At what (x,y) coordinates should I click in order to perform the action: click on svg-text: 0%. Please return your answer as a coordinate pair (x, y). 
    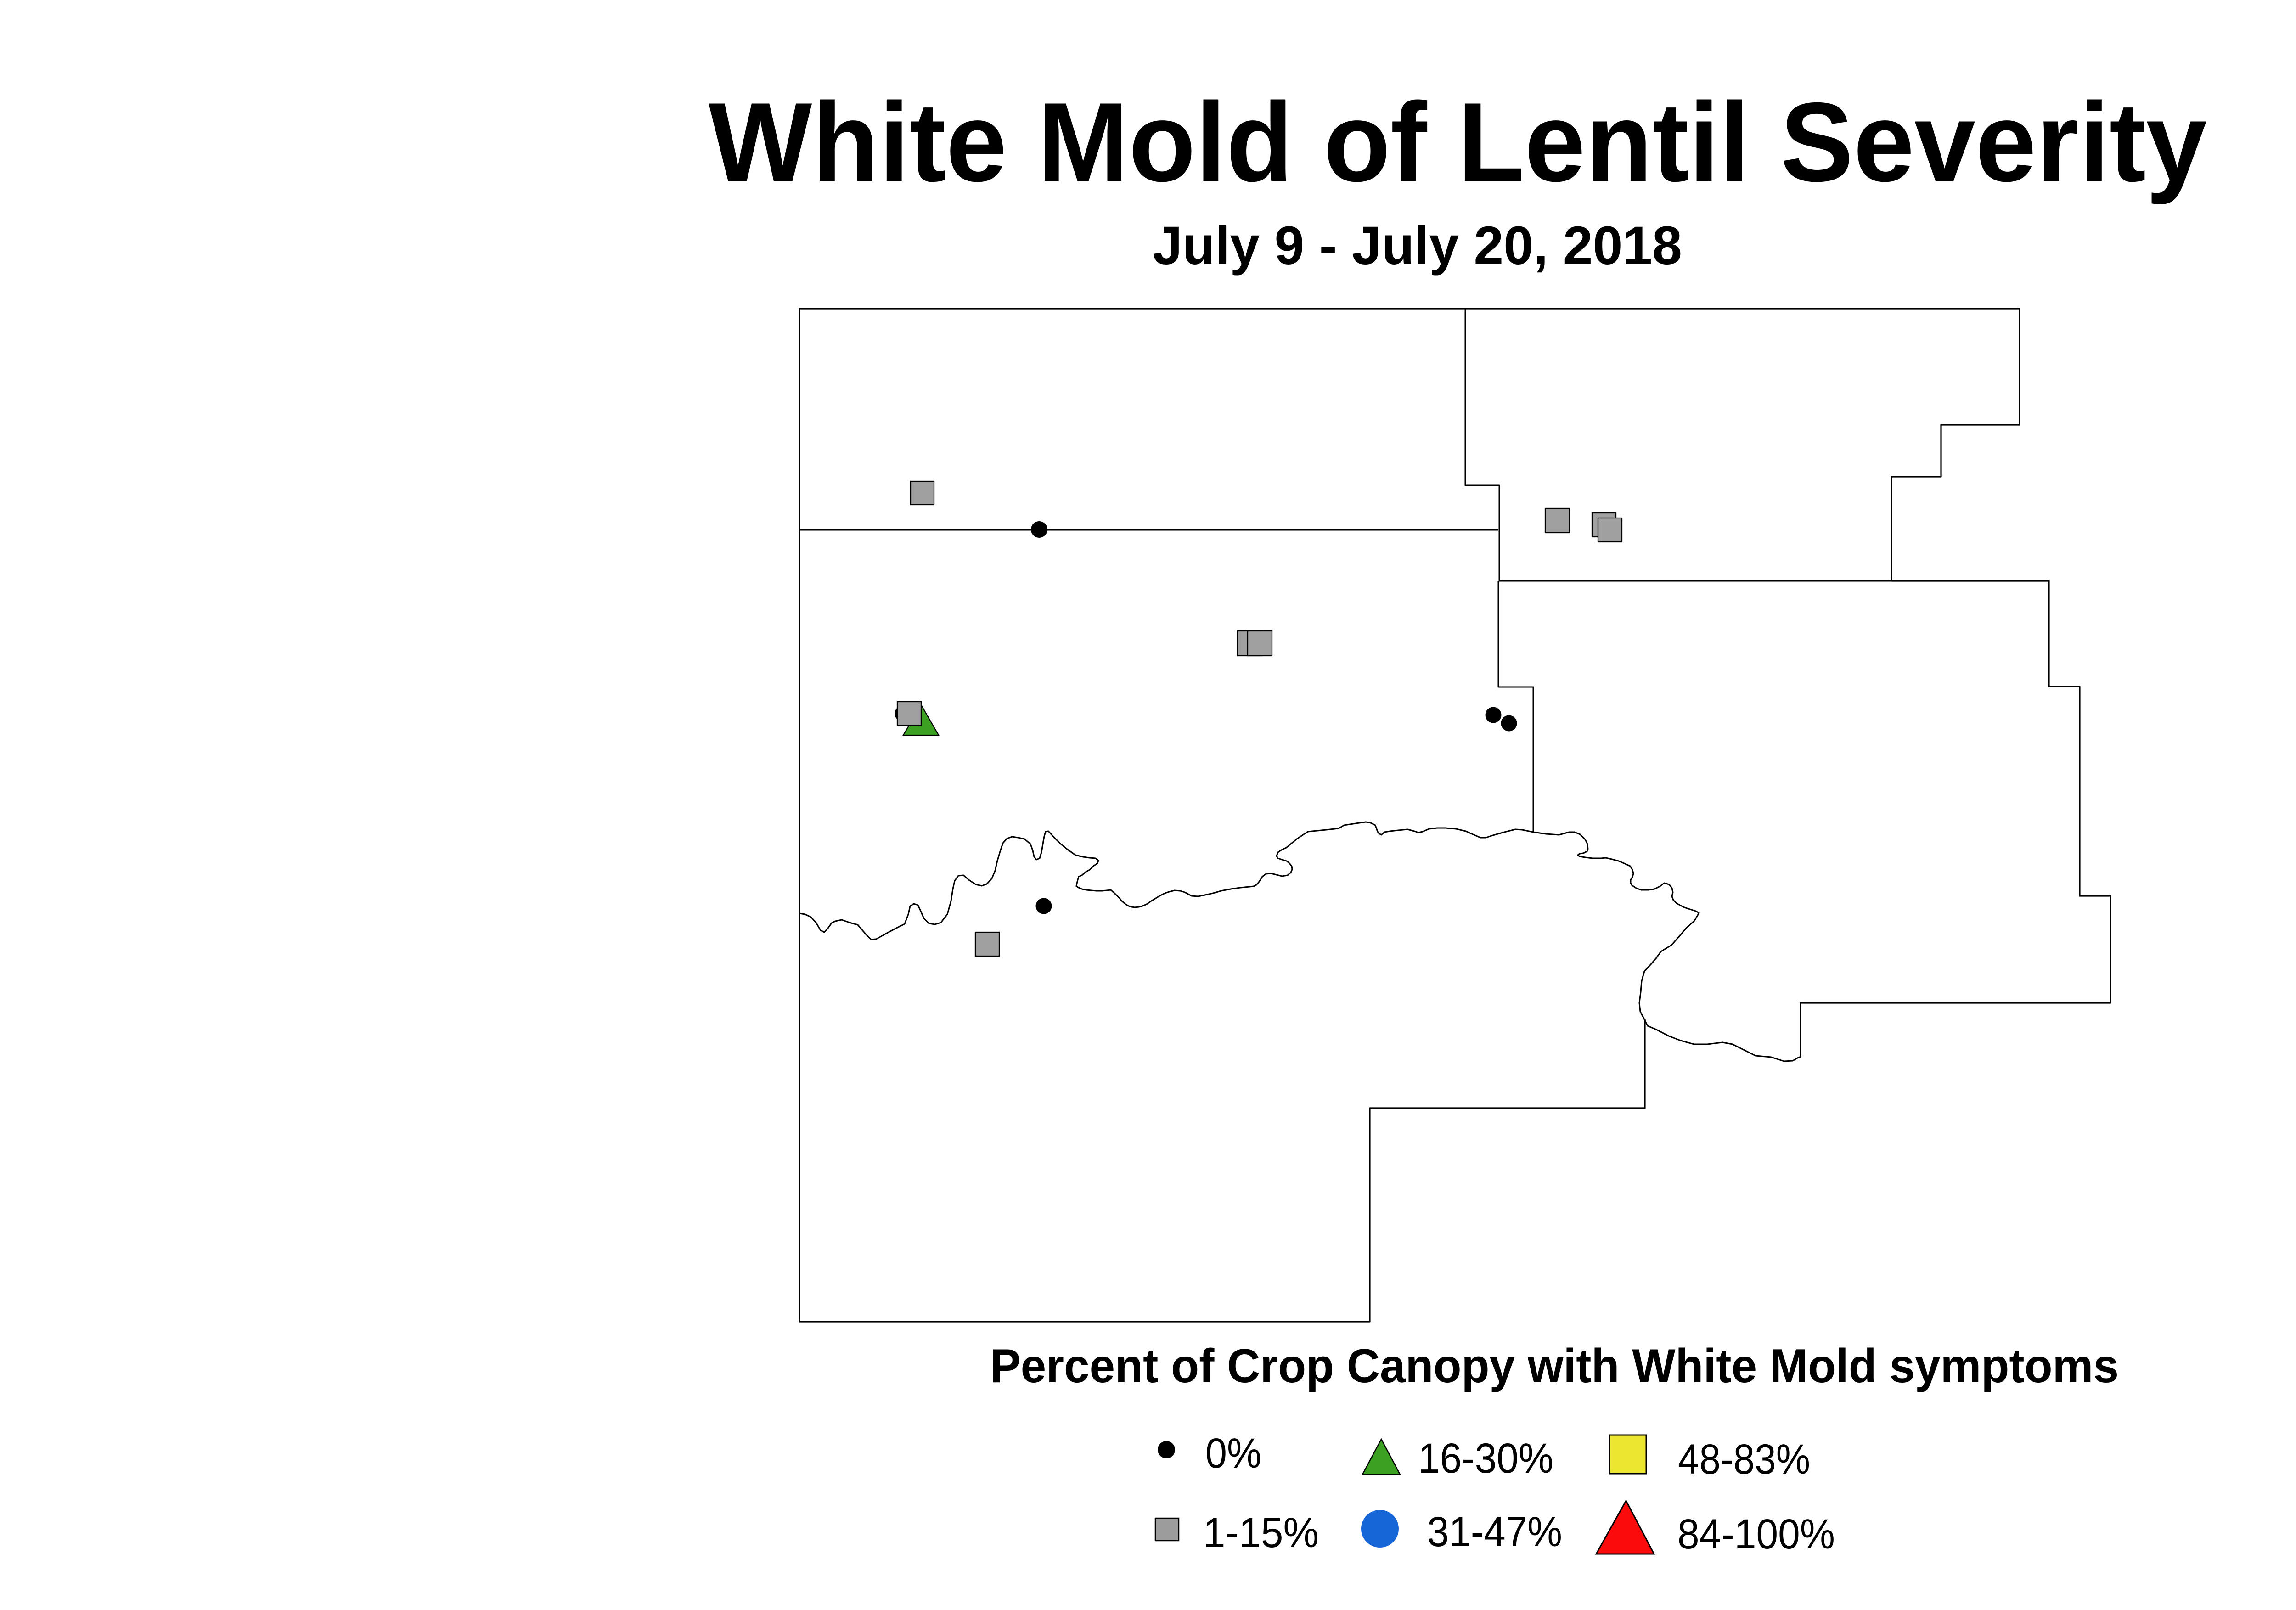
    Looking at the image, I should click on (1233, 1453).